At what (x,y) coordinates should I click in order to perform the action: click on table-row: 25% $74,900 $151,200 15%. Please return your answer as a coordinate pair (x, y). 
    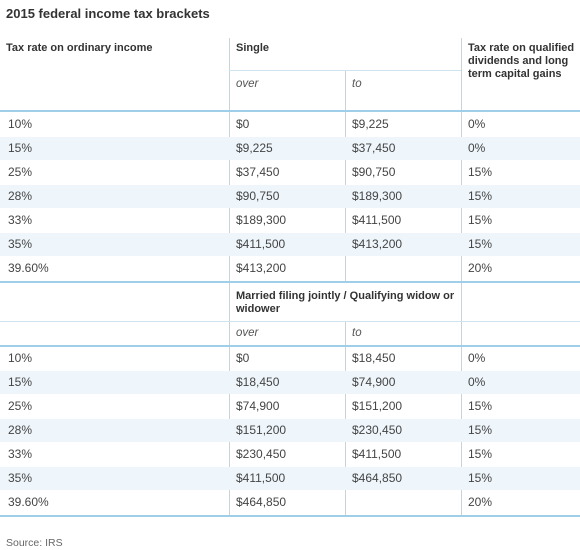
    Looking at the image, I should click on (290, 406).